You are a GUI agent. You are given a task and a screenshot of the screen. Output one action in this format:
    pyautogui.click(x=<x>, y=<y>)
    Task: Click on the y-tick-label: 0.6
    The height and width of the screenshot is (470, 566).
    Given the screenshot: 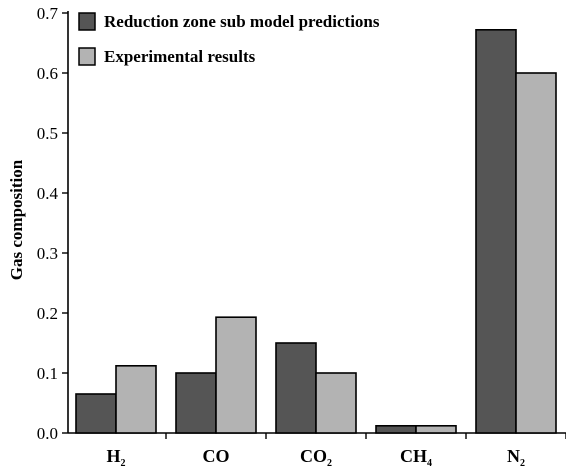 What is the action you would take?
    pyautogui.click(x=47, y=73)
    